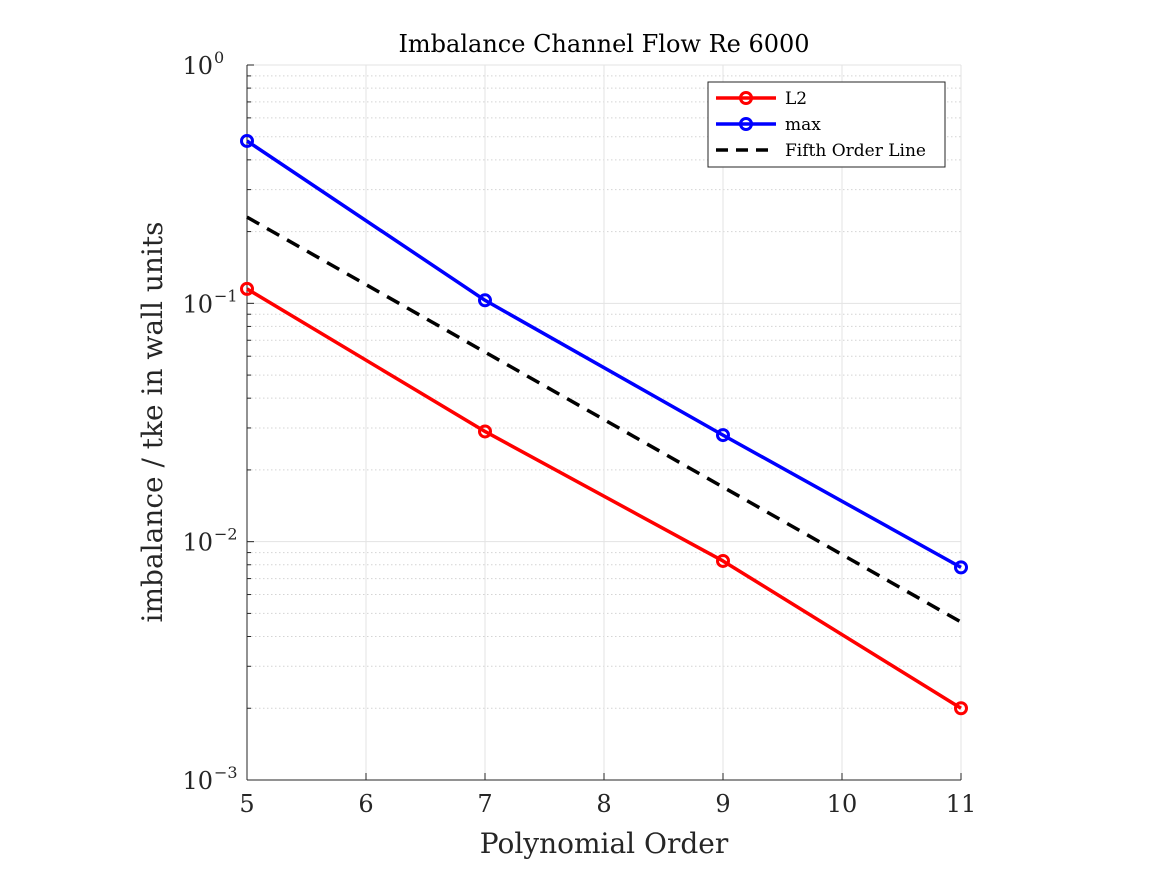  I want to click on legend-label: Fifth Order Line, so click(855, 151).